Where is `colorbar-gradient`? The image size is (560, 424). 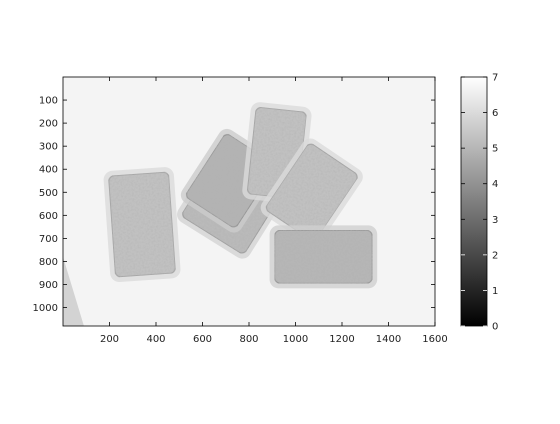 colorbar-gradient is located at coordinates (474, 201).